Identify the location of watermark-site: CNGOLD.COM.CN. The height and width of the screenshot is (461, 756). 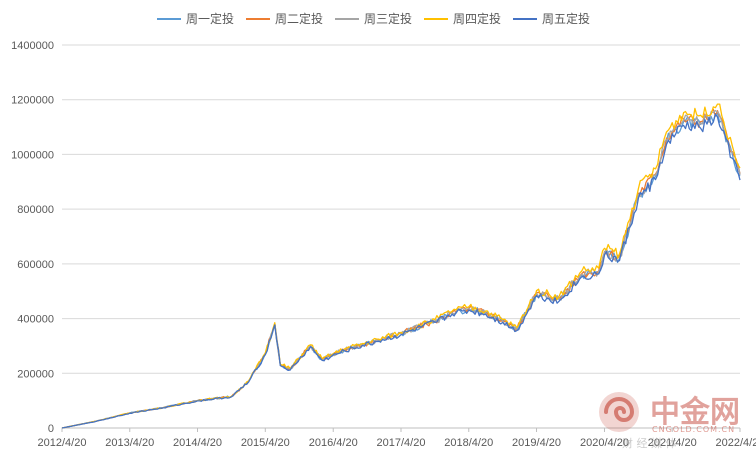
(693, 429).